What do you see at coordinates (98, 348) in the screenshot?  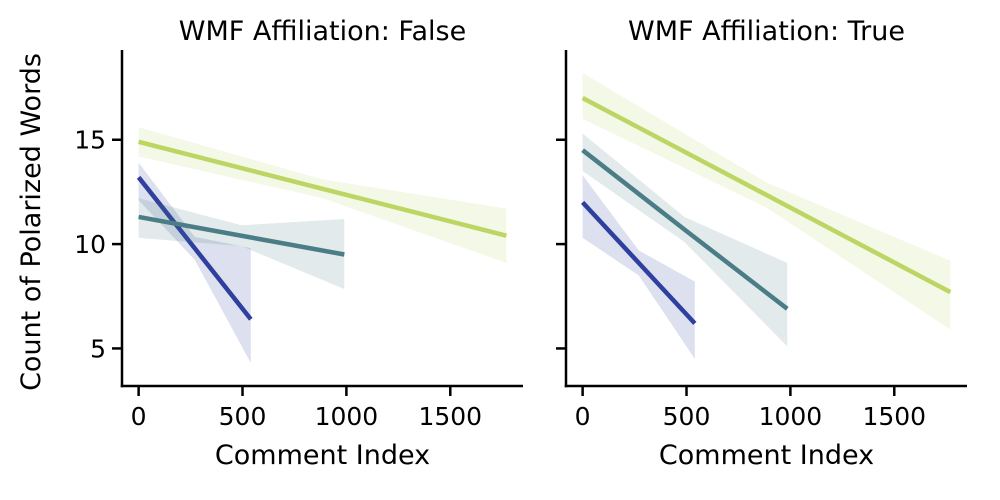 I see `y-tick-label: 5` at bounding box center [98, 348].